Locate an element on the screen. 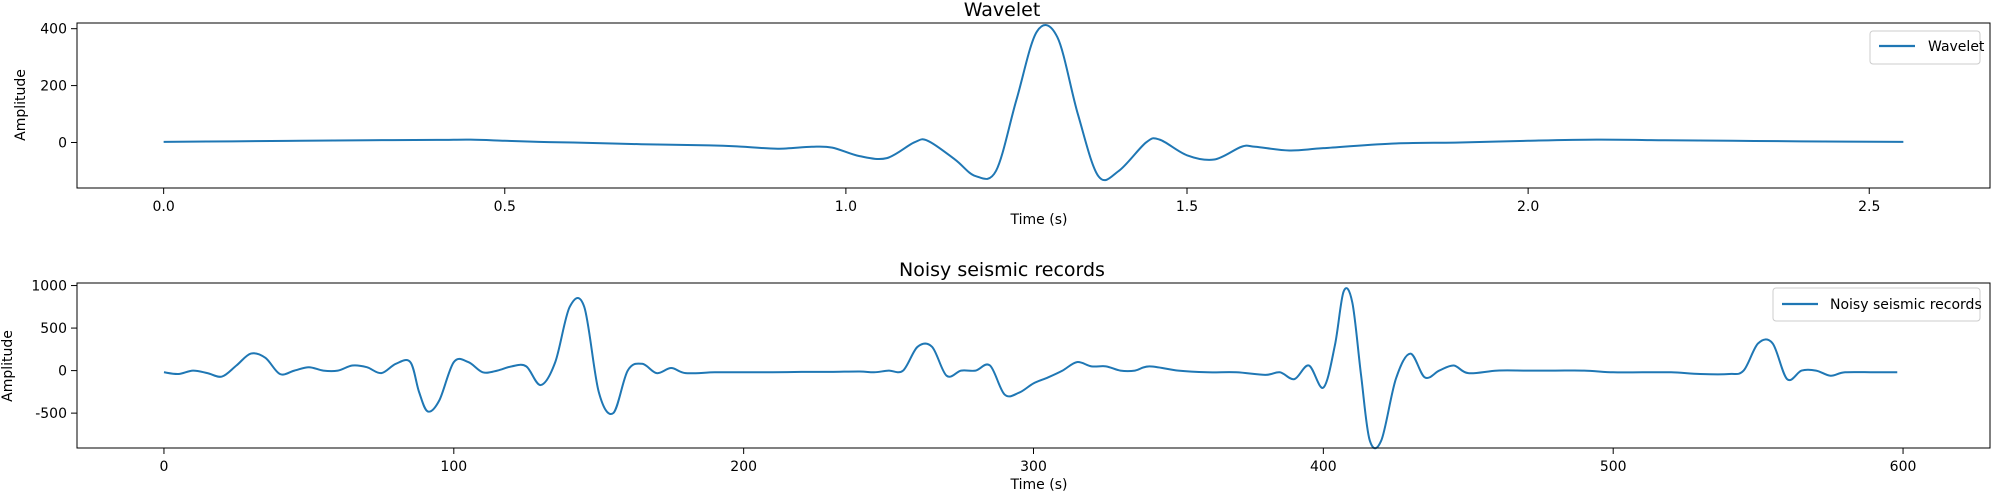  noisy-records-xtick-label: 600 is located at coordinates (1903, 467).